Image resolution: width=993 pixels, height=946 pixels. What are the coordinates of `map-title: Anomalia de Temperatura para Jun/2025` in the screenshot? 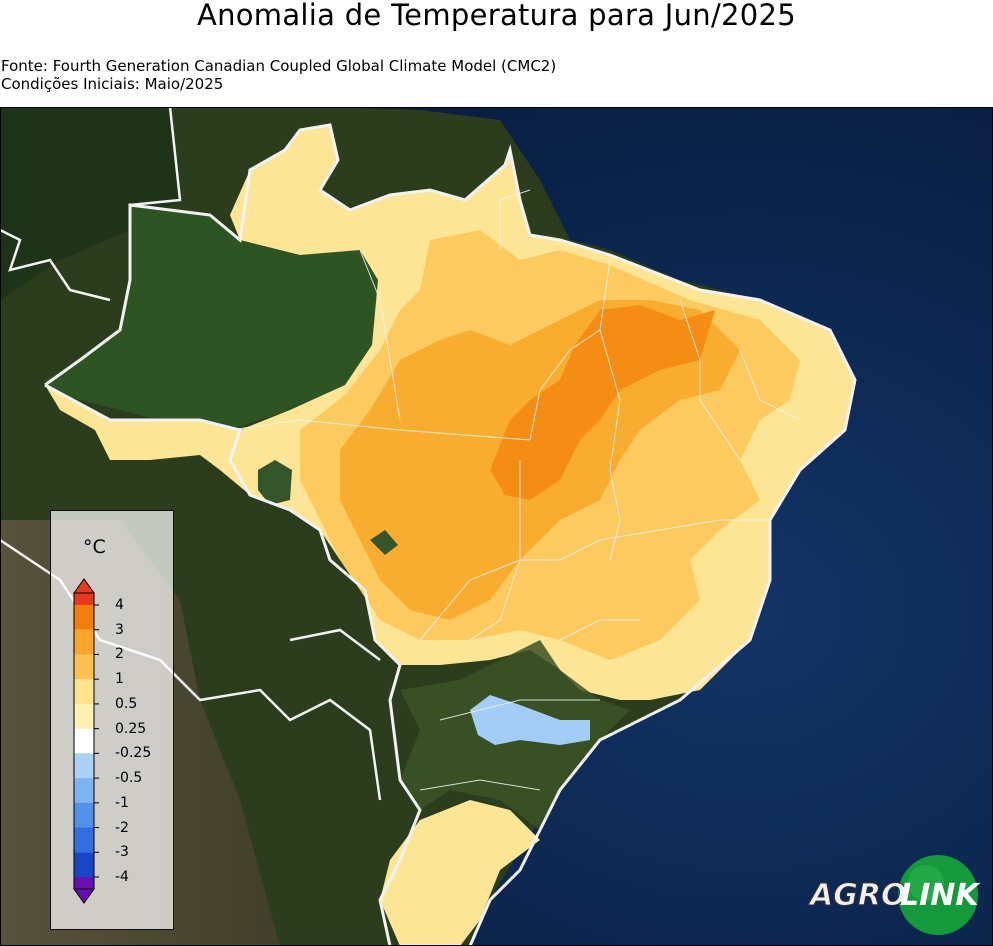 It's located at (496, 16).